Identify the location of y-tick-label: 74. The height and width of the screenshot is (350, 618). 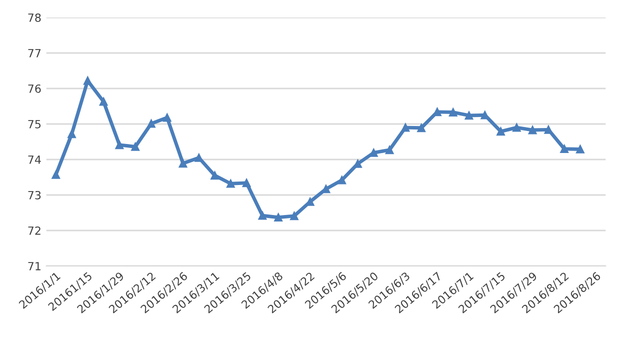
(34, 160).